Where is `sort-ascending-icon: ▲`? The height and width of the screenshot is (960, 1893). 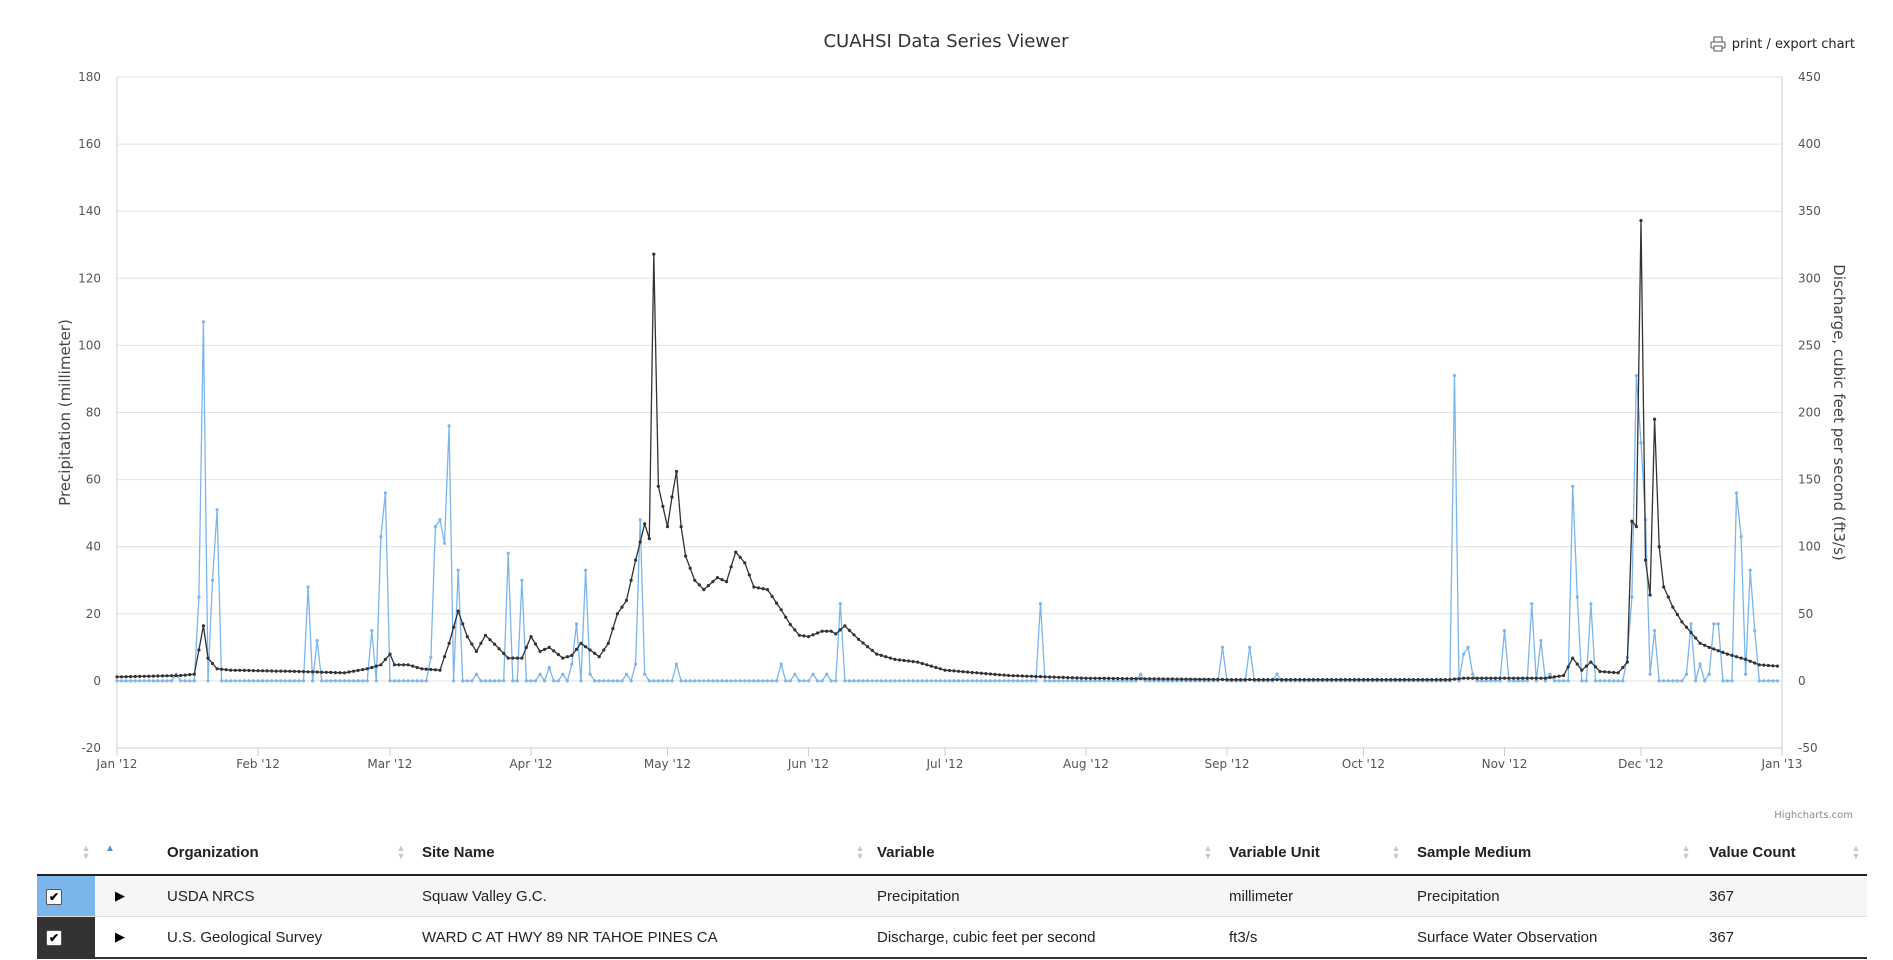
sort-ascending-icon: ▲ is located at coordinates (110, 848).